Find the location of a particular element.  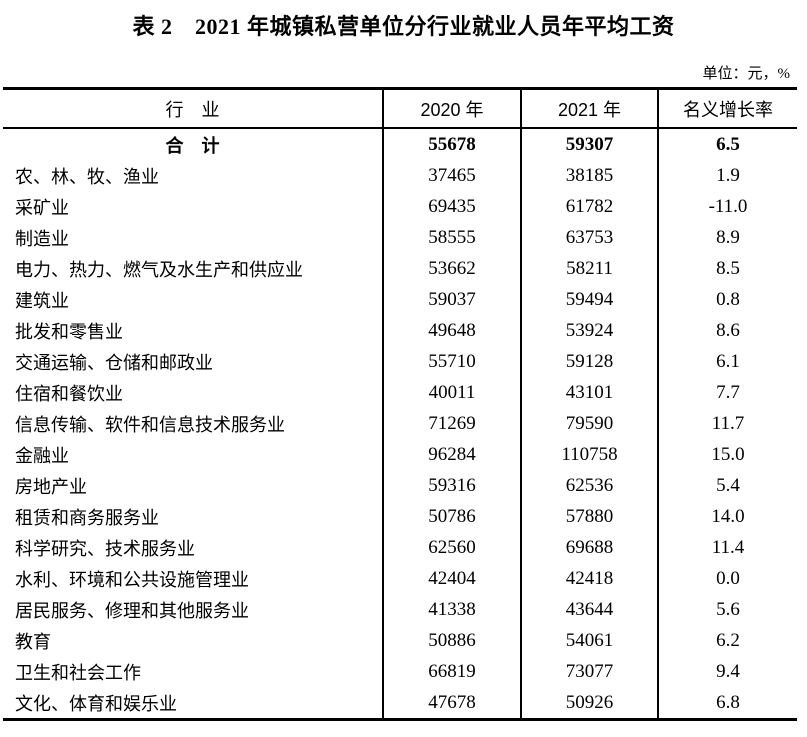

value-cell: 1.9 is located at coordinates (727, 175).